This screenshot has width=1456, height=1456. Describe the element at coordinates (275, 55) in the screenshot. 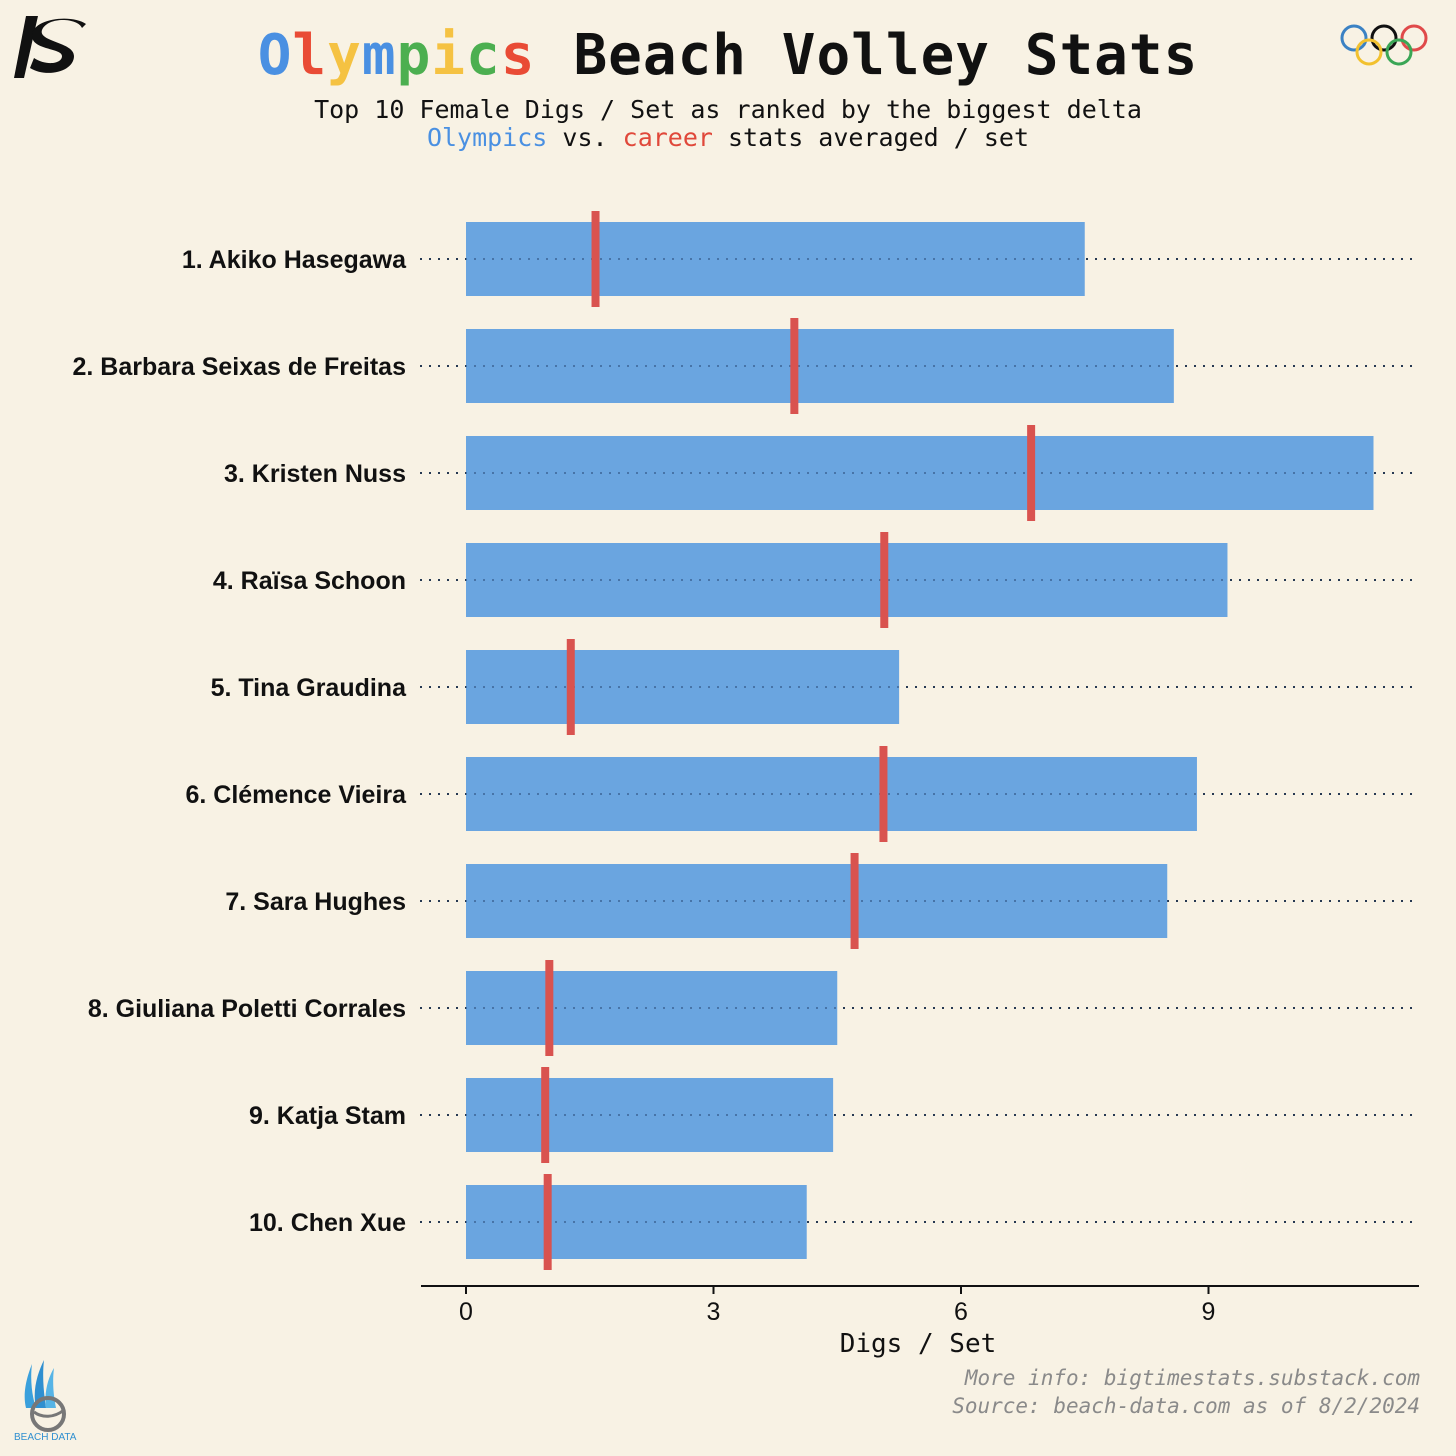

I see `title-letter: O` at that location.